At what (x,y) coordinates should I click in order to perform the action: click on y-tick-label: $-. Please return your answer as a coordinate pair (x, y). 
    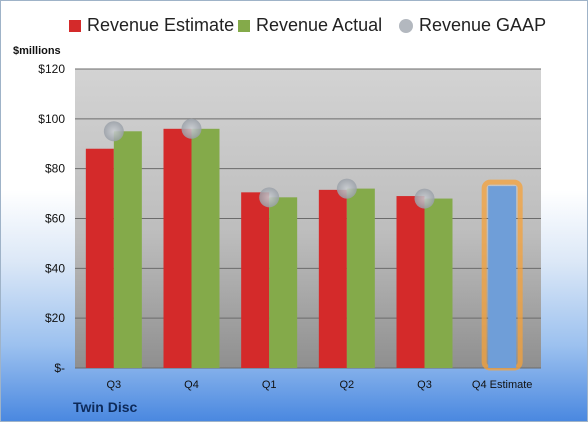
    Looking at the image, I should click on (59, 368).